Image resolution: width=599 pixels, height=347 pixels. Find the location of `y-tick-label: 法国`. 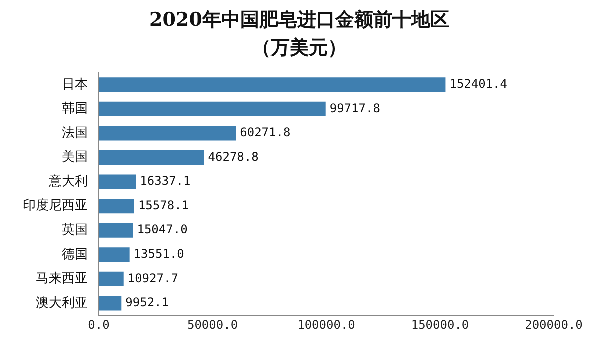

y-tick-label: 法国 is located at coordinates (75, 133).